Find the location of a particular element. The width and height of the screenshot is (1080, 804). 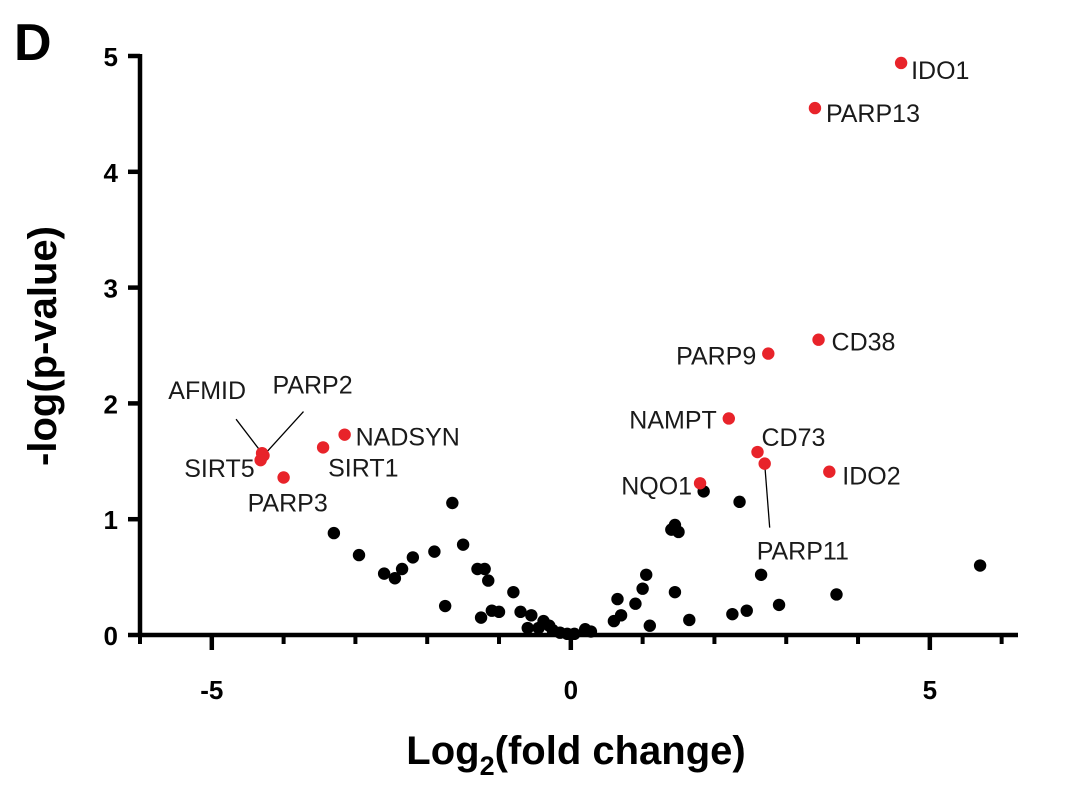

nonsignificant-points is located at coordinates (657, 563).